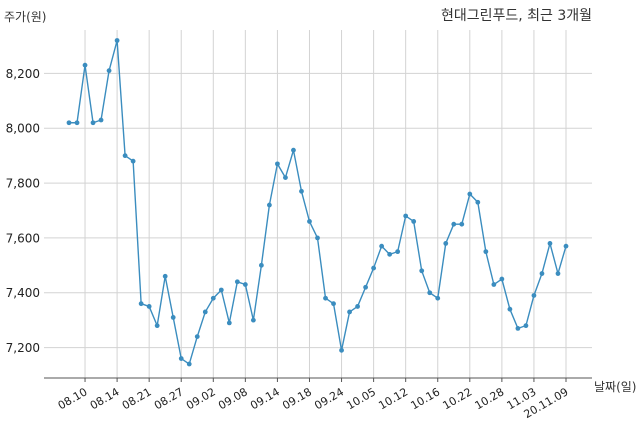 Image resolution: width=640 pixels, height=423 pixels. Describe the element at coordinates (25, 17) in the screenshot. I see `y-axis-label: 주가(원)` at that location.